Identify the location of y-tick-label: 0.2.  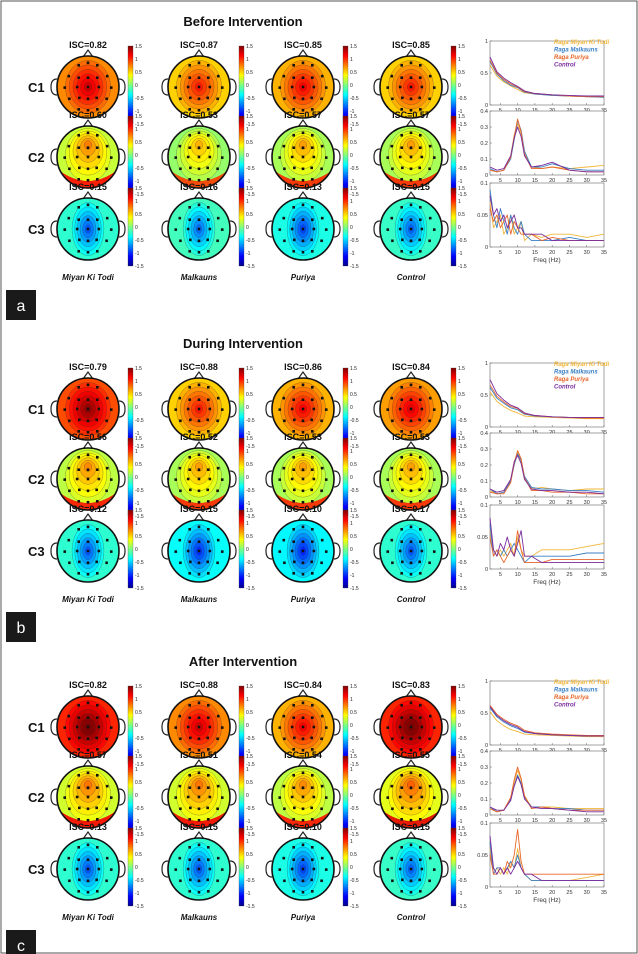
(484, 784).